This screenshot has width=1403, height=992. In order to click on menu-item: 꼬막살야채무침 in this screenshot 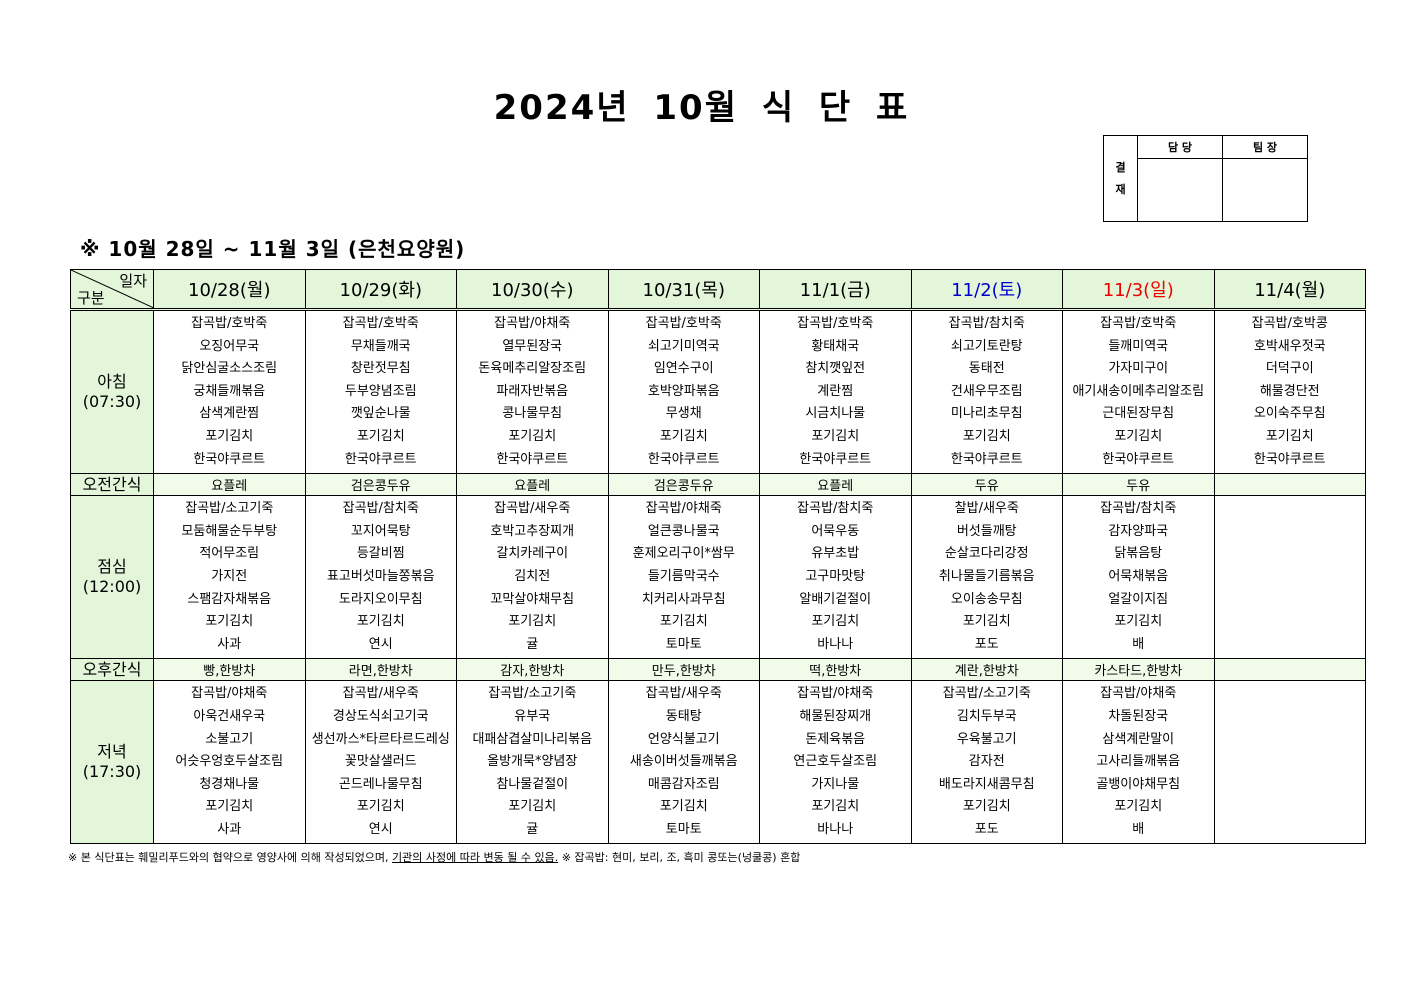, I will do `click(532, 599)`.